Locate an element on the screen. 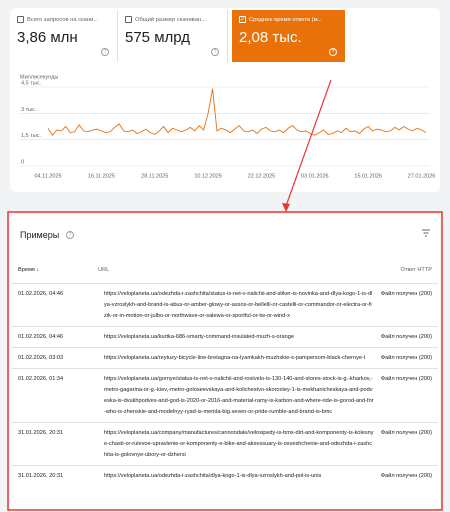 This screenshot has width=450, height=512. column-header: Время ↓ is located at coordinates (29, 270).